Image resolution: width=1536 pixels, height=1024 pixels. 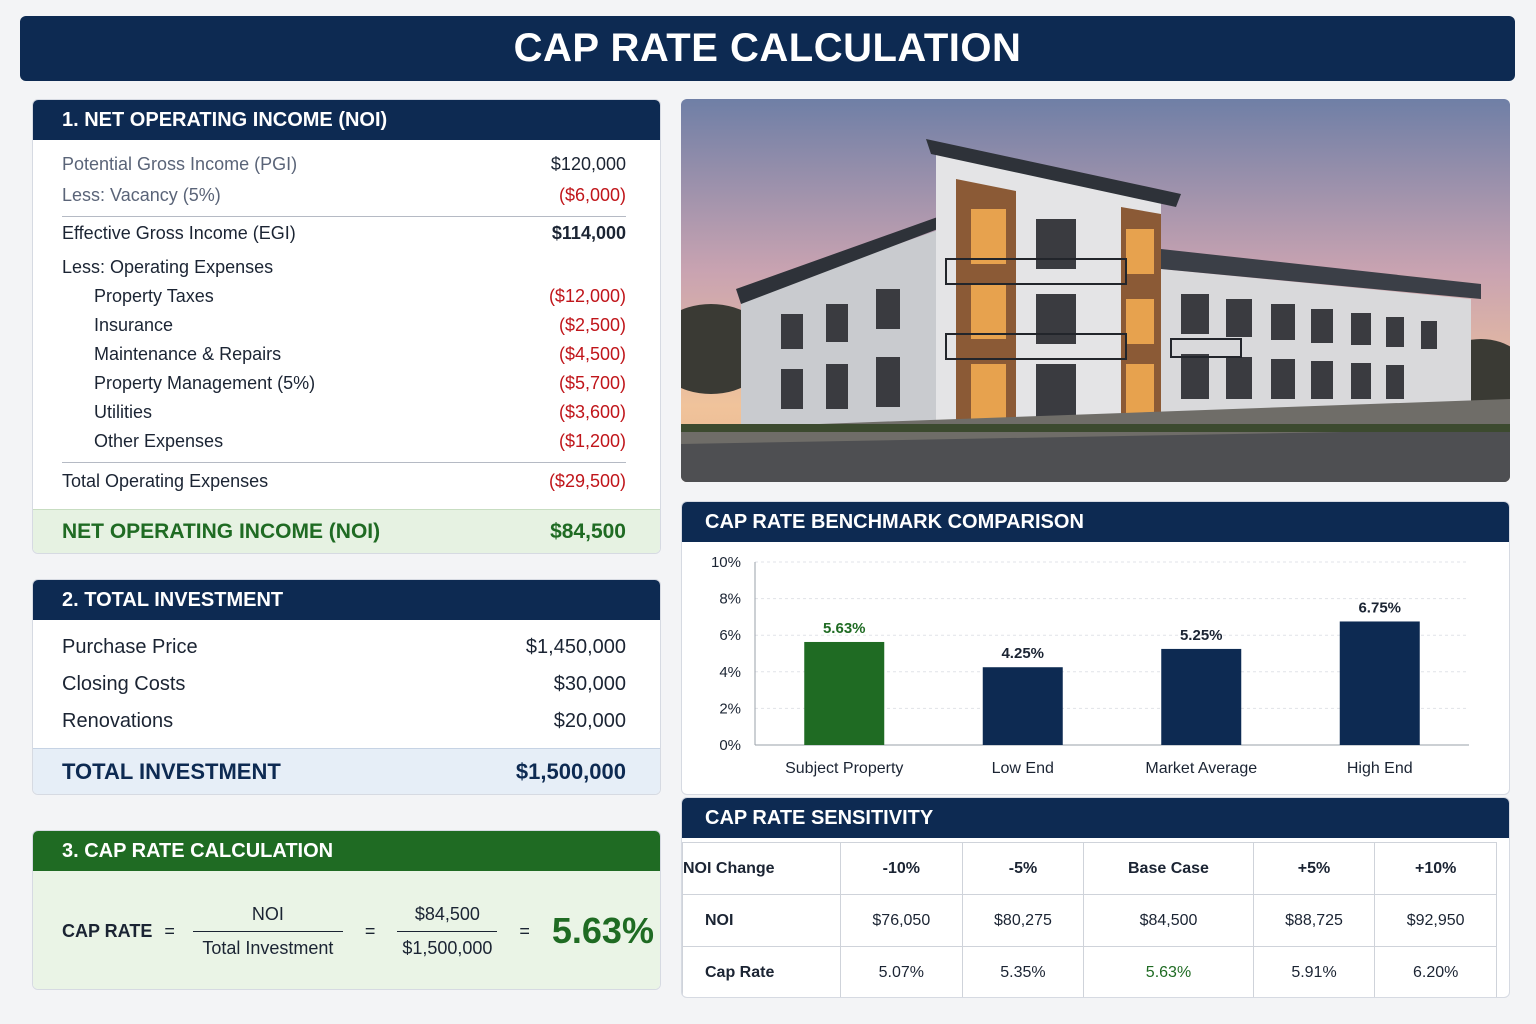 I want to click on y-tick-label: 0%, so click(x=730, y=745).